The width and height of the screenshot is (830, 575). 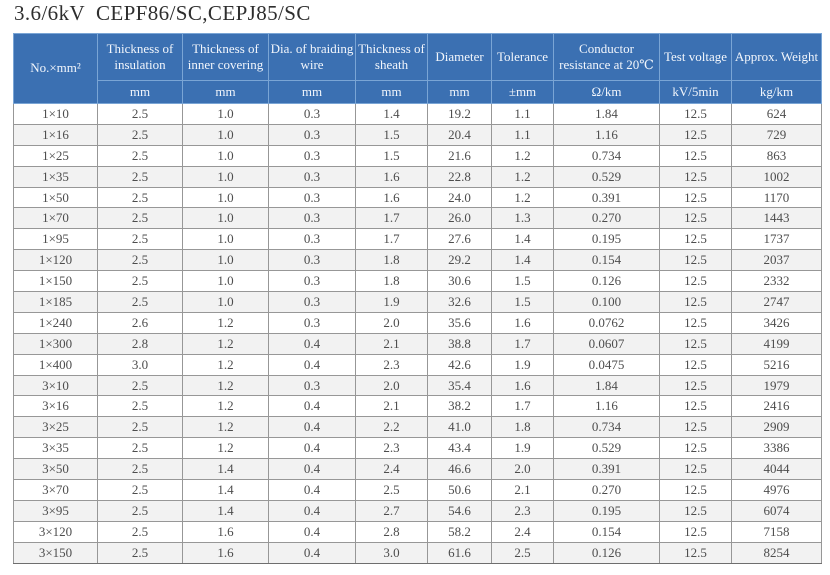 I want to click on cell-diameter: 35.4, so click(x=459, y=385).